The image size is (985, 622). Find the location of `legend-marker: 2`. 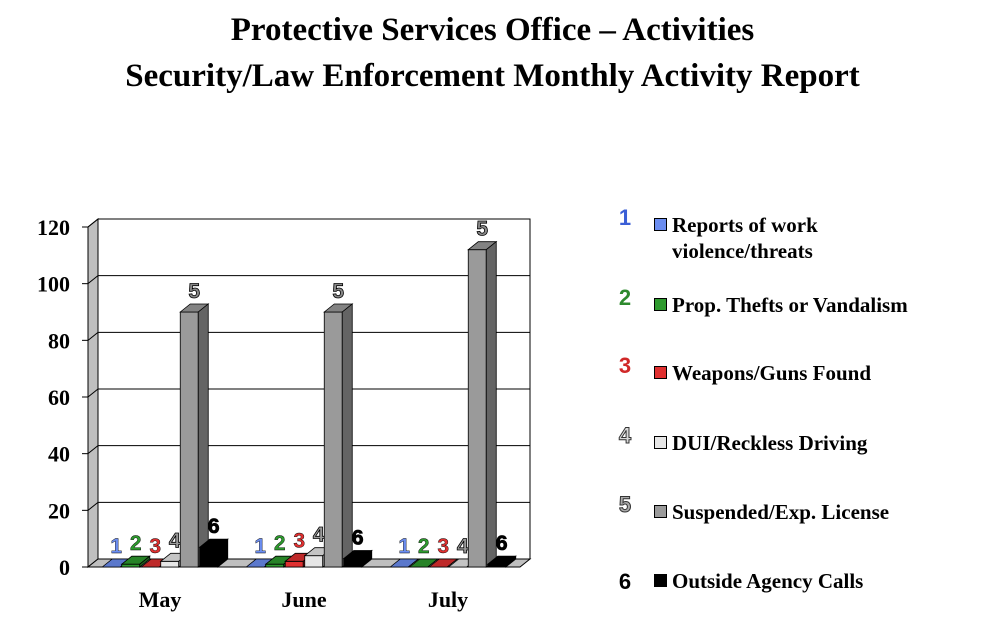

legend-marker: 2 is located at coordinates (625, 297).